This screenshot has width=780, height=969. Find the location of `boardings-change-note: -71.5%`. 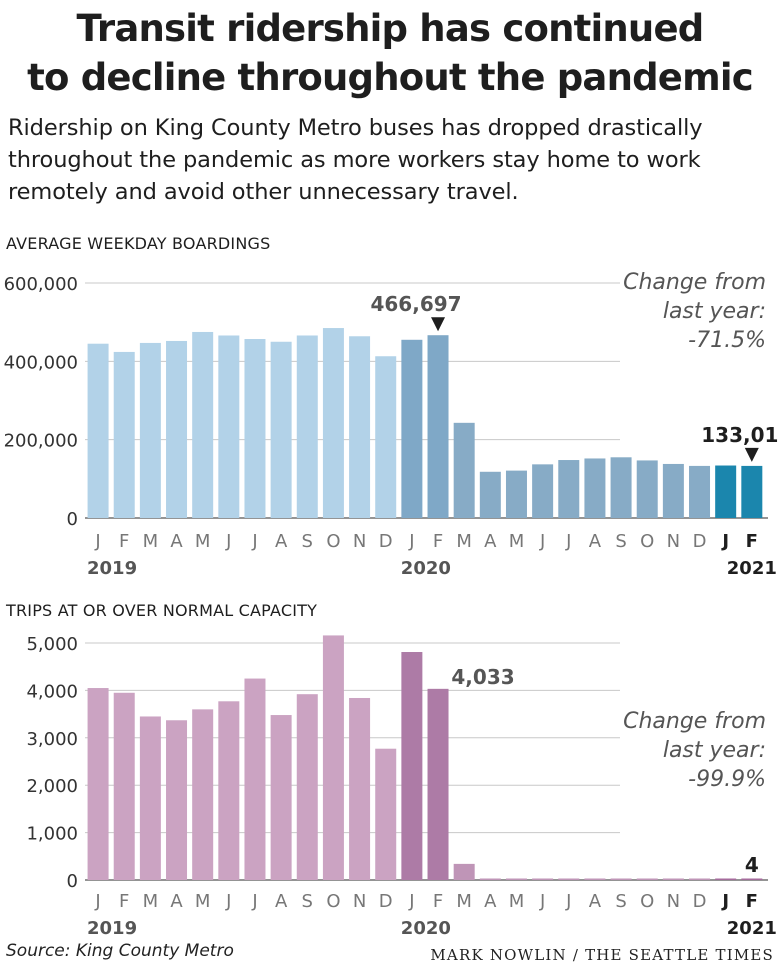

boardings-change-note: -71.5% is located at coordinates (727, 340).